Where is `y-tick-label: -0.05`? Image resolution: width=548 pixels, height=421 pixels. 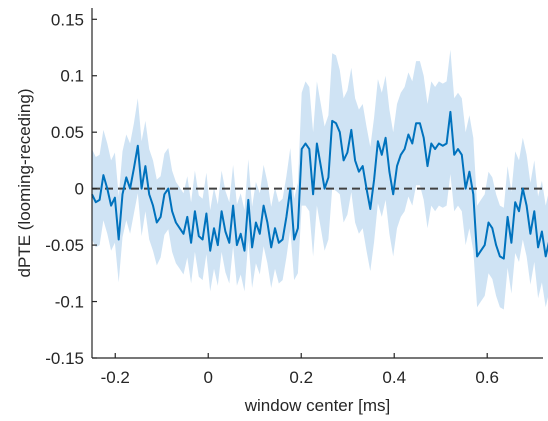
y-tick-label: -0.05 is located at coordinates (64, 245).